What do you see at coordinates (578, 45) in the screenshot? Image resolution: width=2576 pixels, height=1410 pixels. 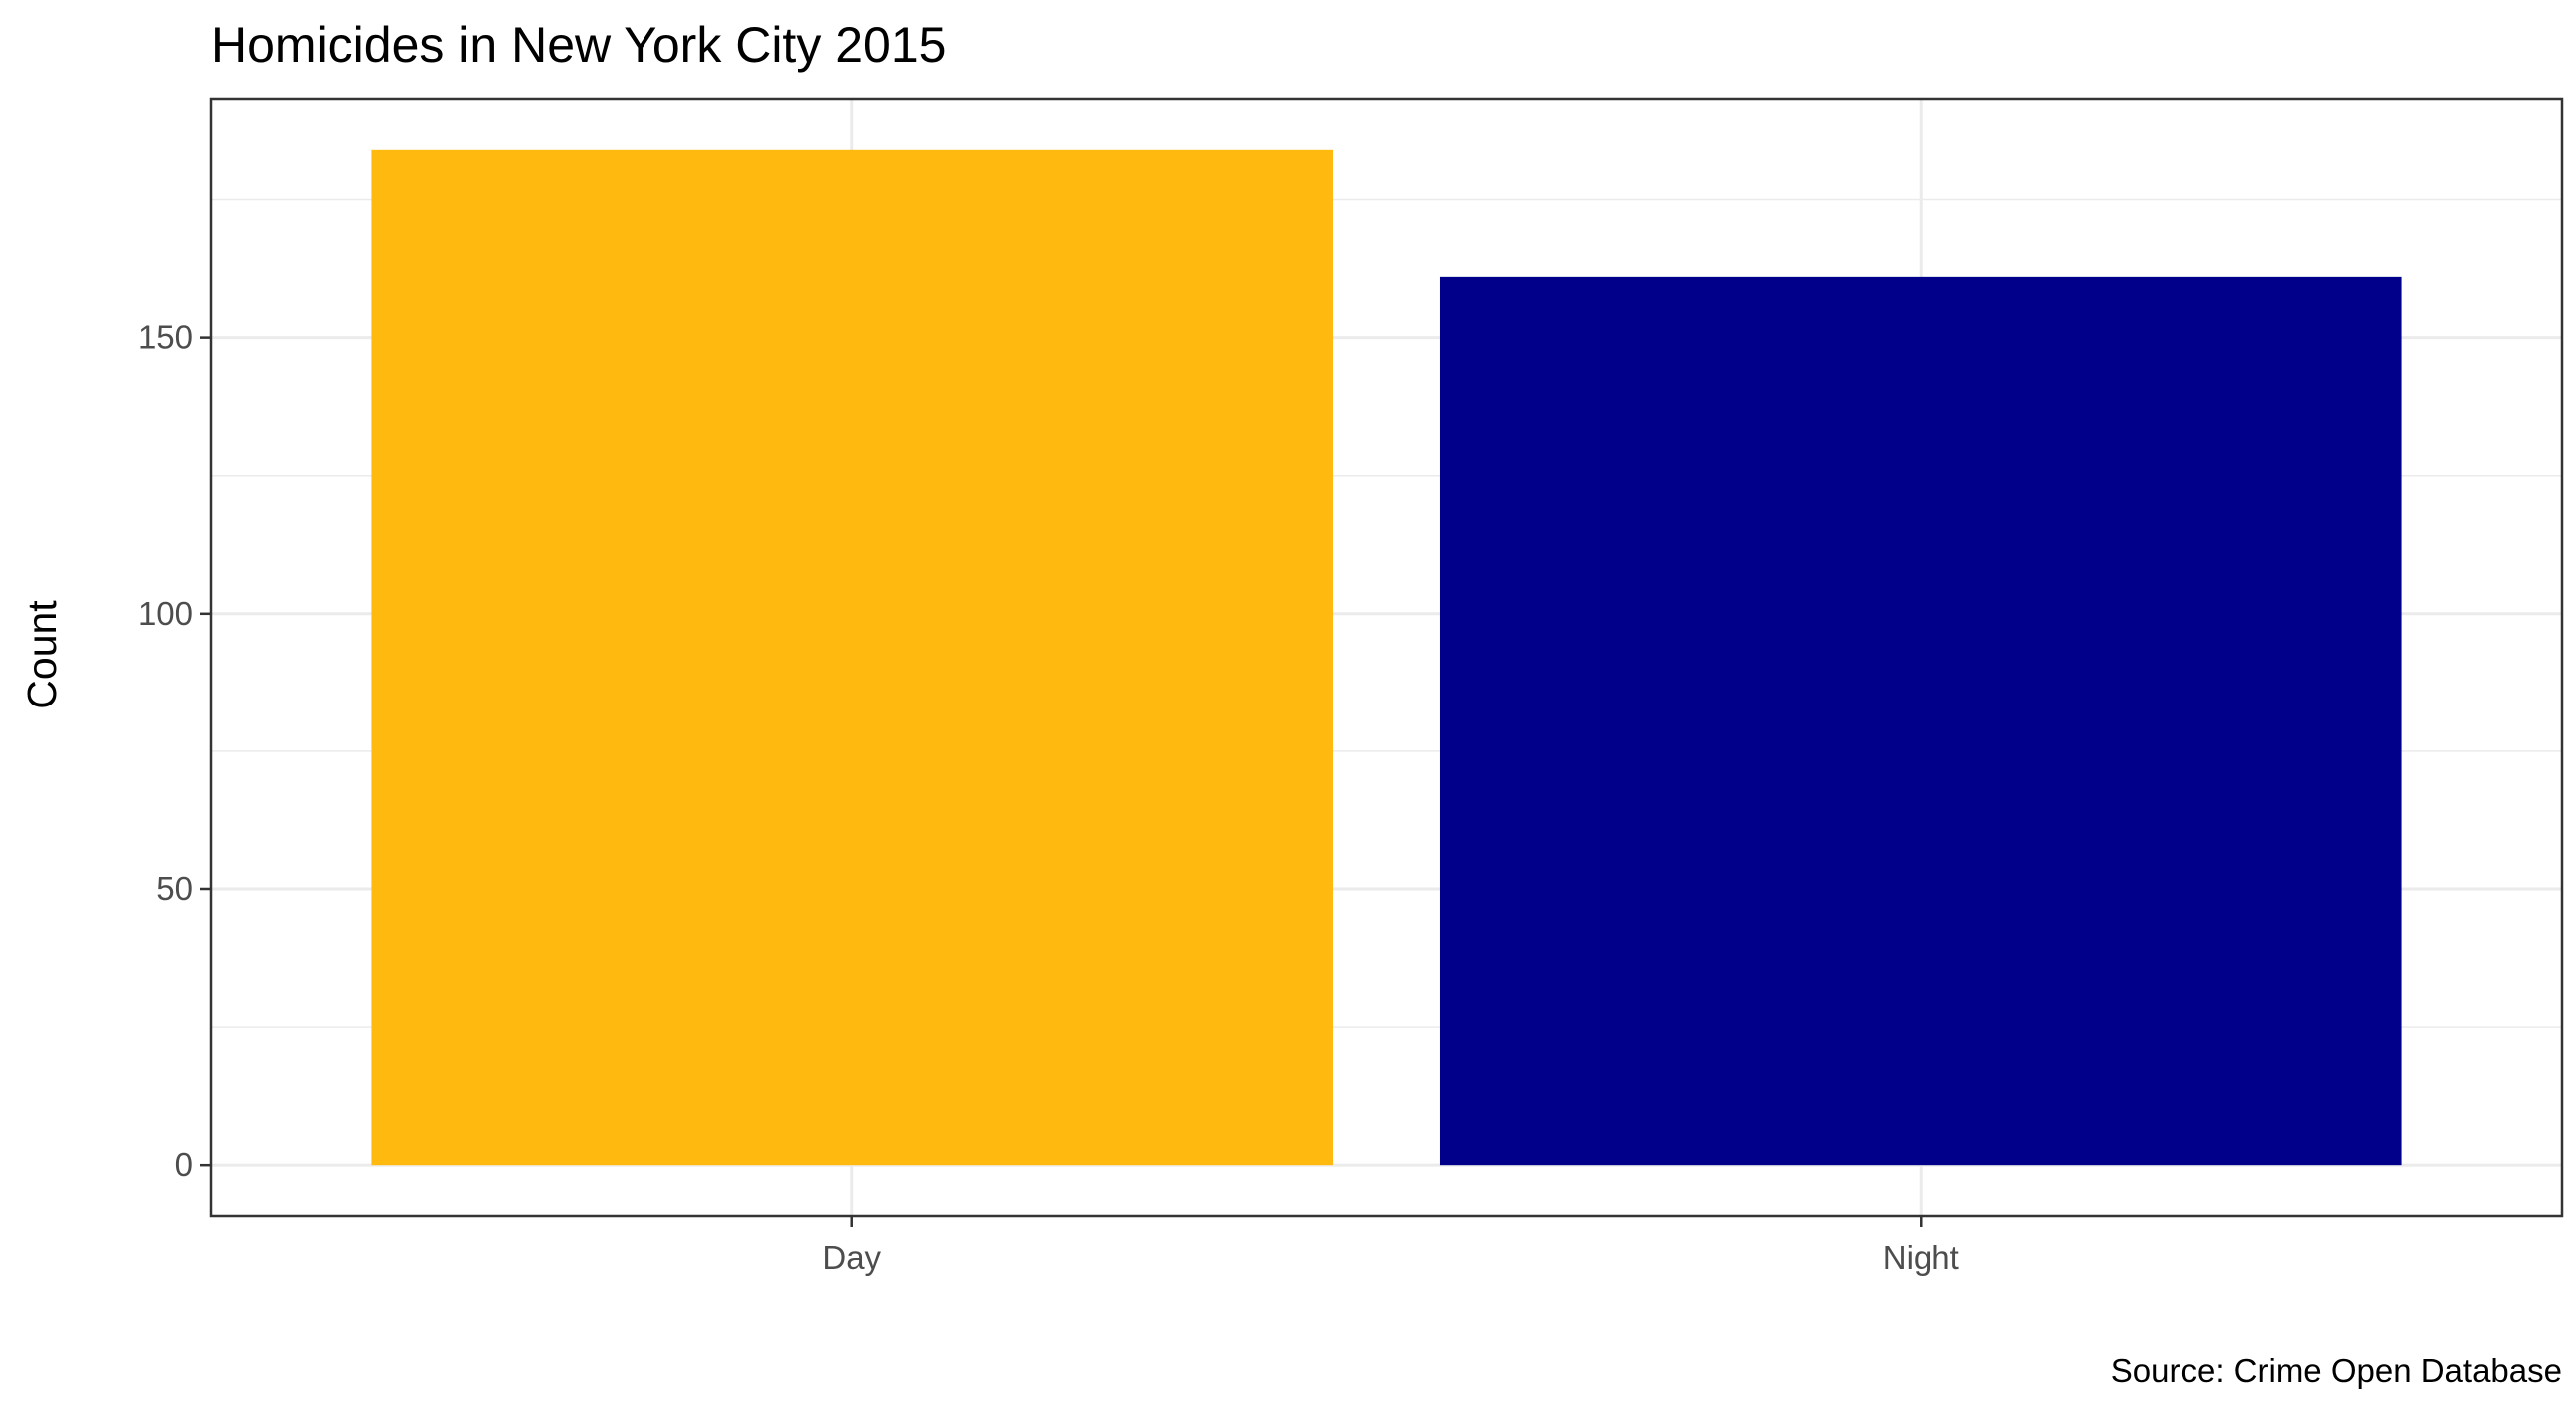 I see `chart-title: Homicides in New York City 2015` at bounding box center [578, 45].